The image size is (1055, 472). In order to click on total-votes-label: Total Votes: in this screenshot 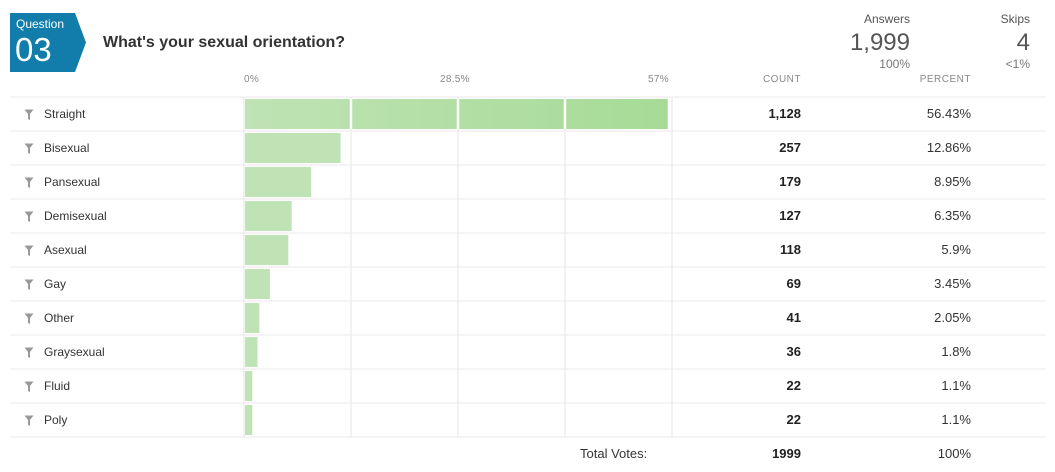, I will do `click(614, 453)`.